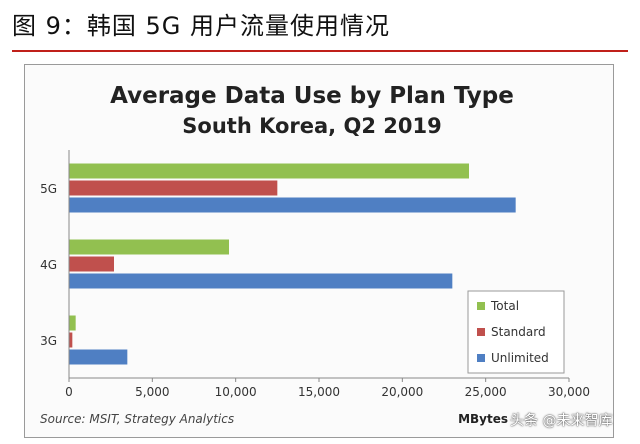 Image resolution: width=640 pixels, height=444 pixels. Describe the element at coordinates (72, 323) in the screenshot. I see `bar-3g-total` at that location.